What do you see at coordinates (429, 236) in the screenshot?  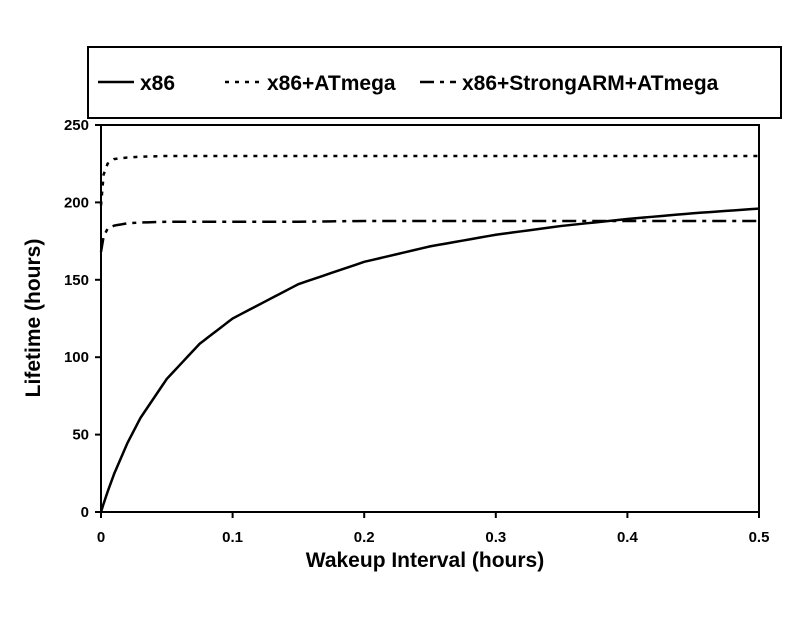 I see `series-line-x86-strongarm-atmega` at bounding box center [429, 236].